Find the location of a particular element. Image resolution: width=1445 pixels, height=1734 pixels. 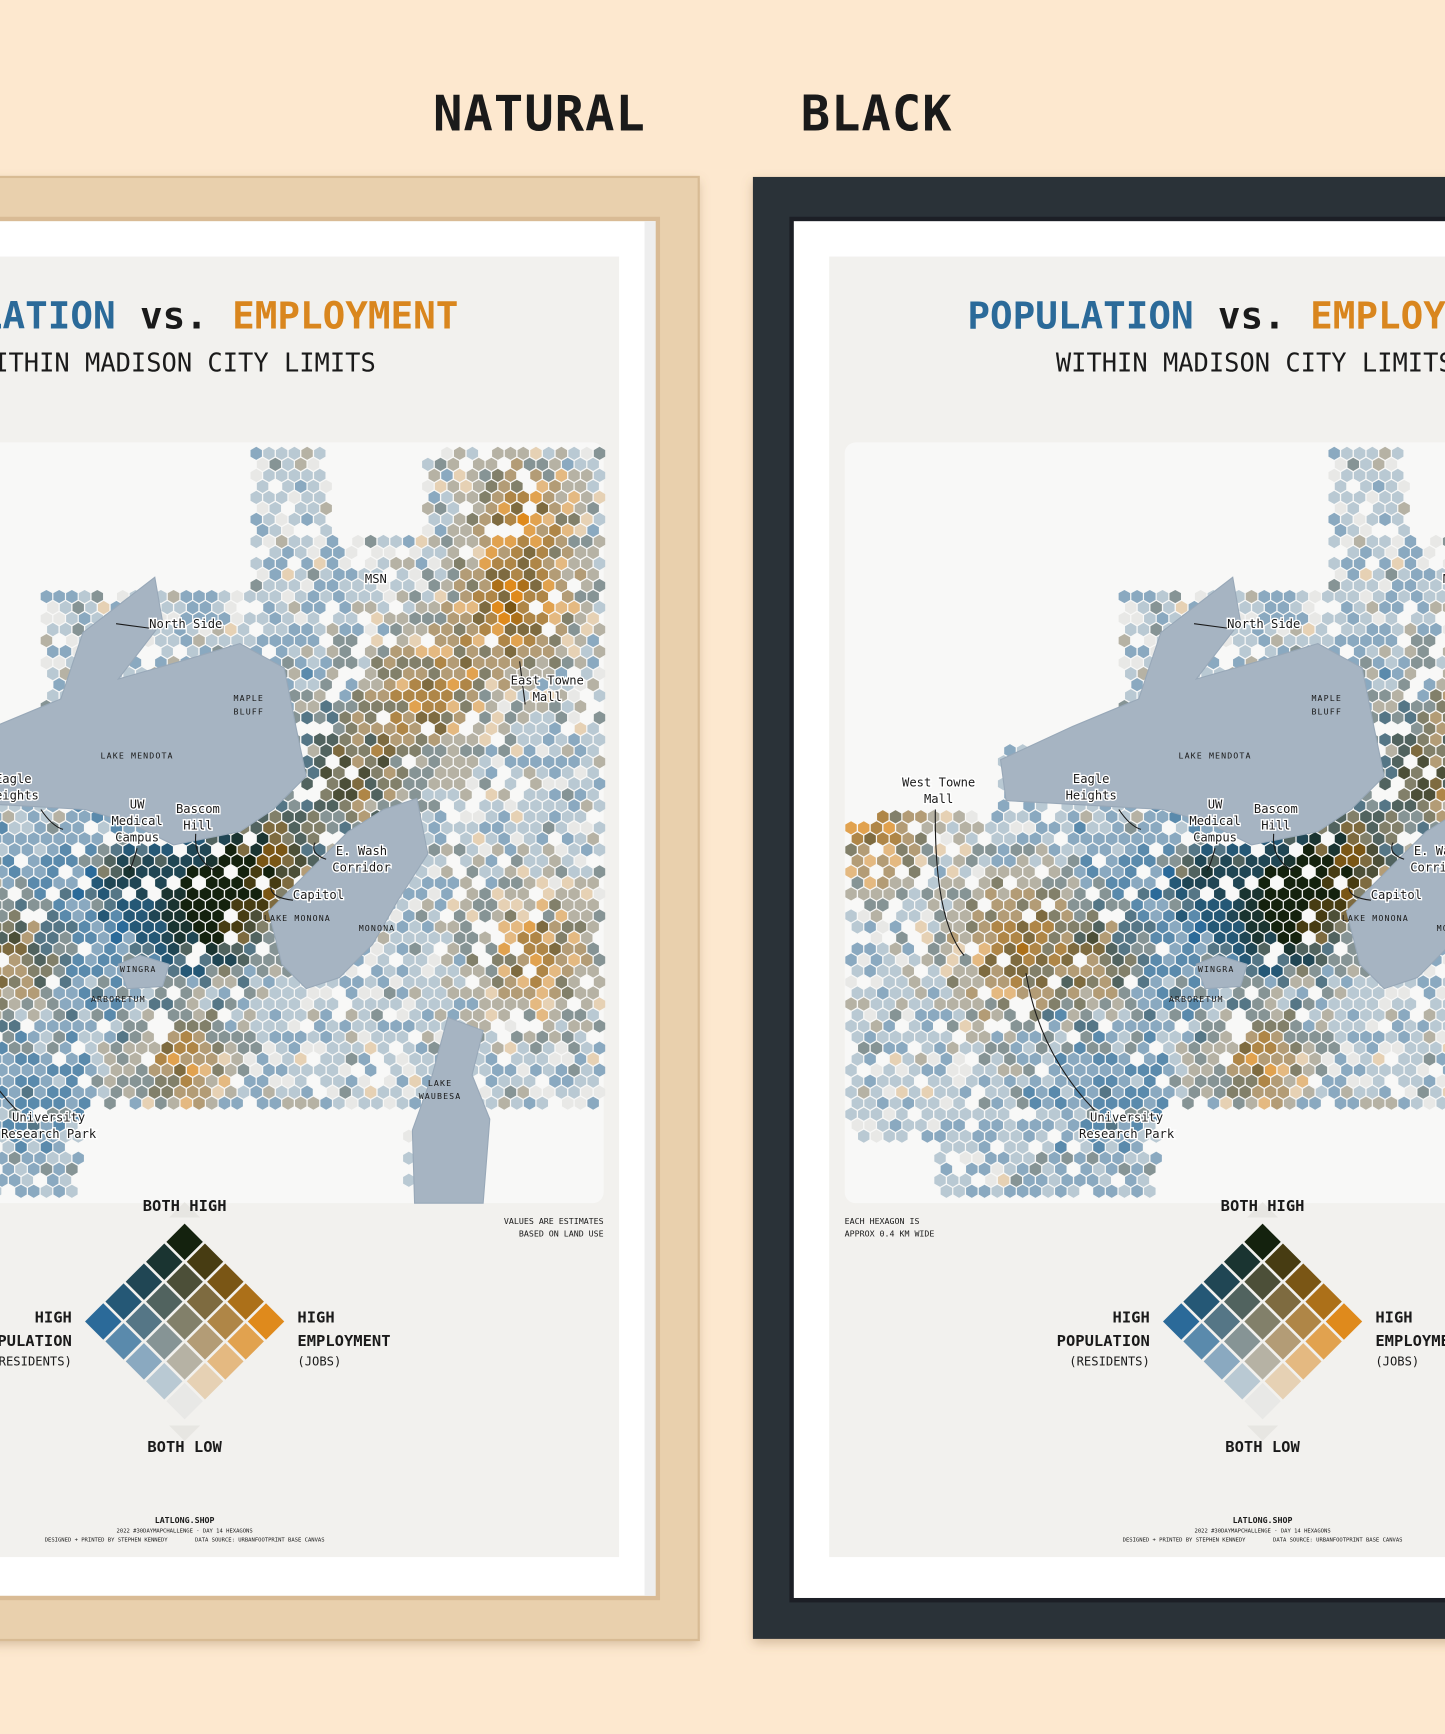

legend-cell is located at coordinates (266, 1321).